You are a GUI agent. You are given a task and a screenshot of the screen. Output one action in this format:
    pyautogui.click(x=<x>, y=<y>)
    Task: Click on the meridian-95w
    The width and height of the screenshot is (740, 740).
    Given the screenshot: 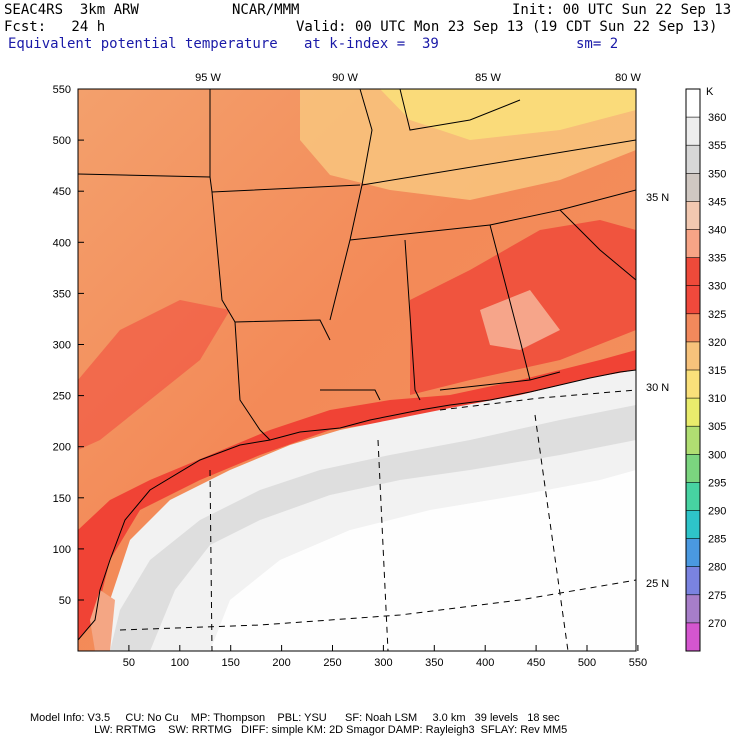 What is the action you would take?
    pyautogui.click(x=211, y=560)
    